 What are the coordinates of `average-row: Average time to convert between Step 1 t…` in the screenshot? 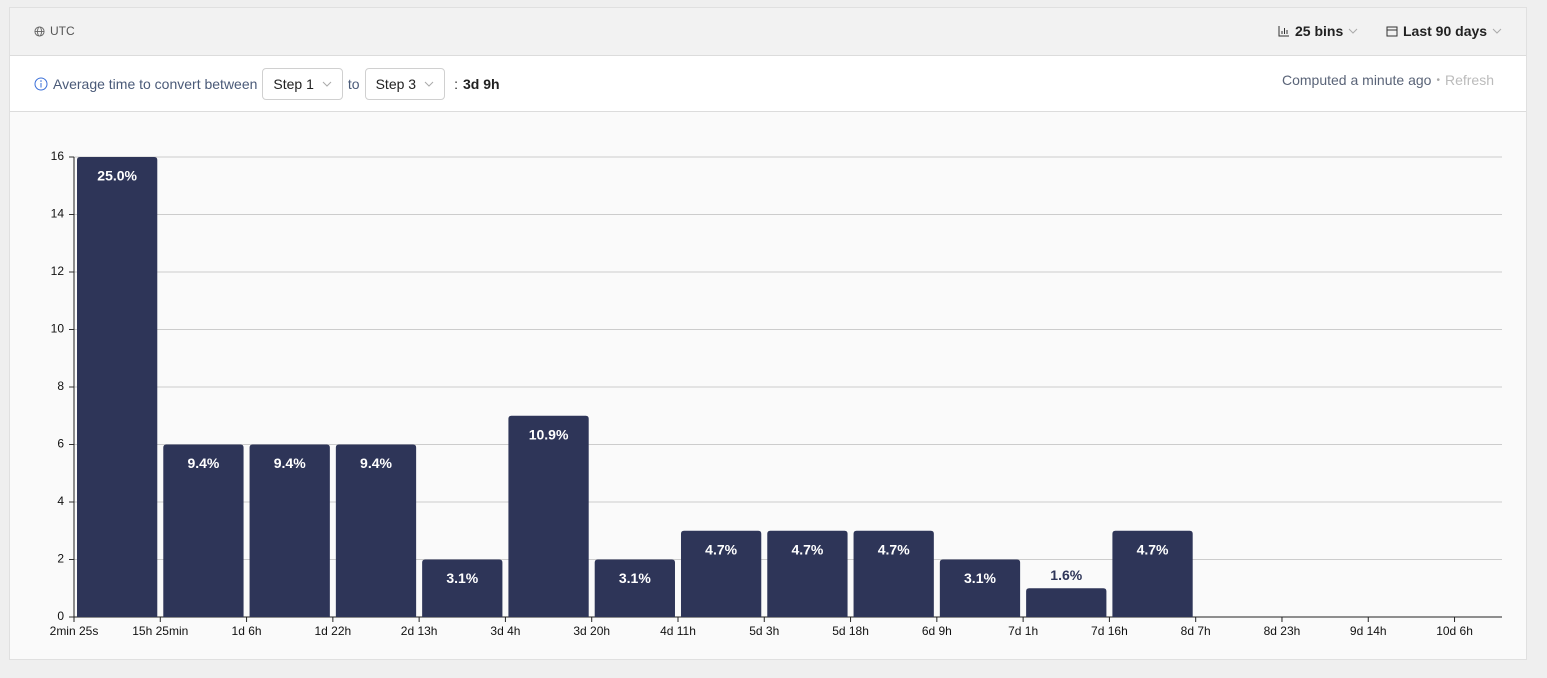 It's located at (267, 84).